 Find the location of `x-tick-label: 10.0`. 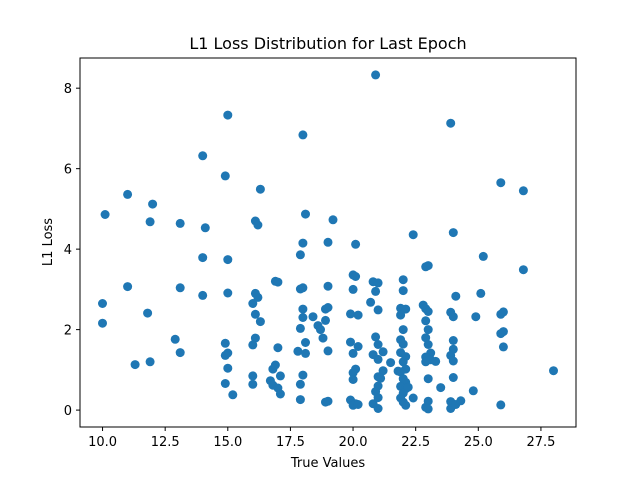

x-tick-label: 10.0 is located at coordinates (102, 442).